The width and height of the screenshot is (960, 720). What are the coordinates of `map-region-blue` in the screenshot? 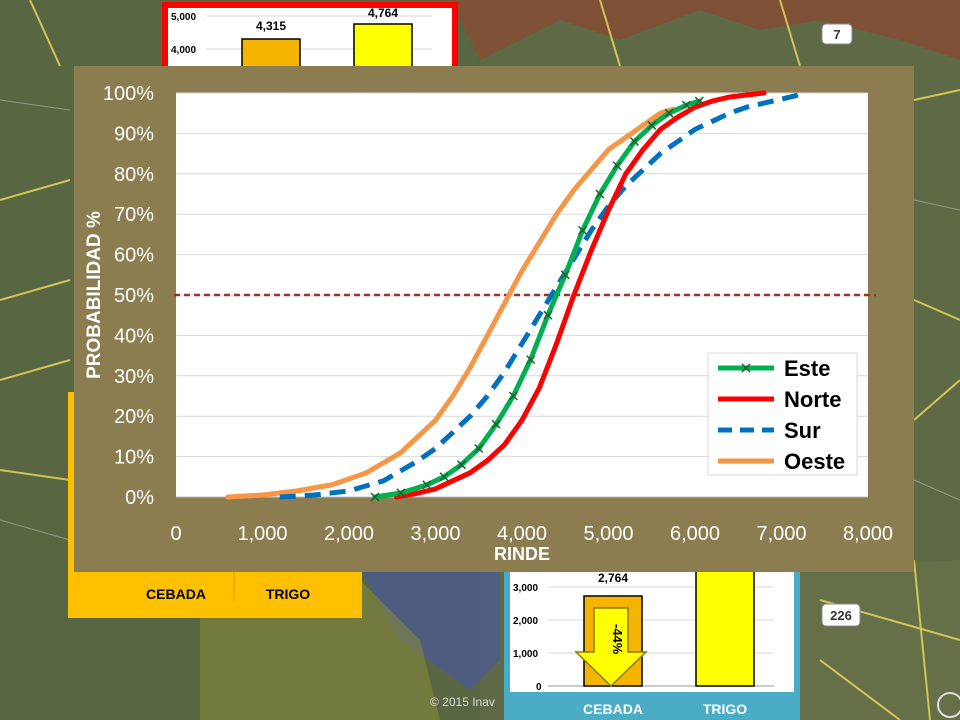 It's located at (430, 630).